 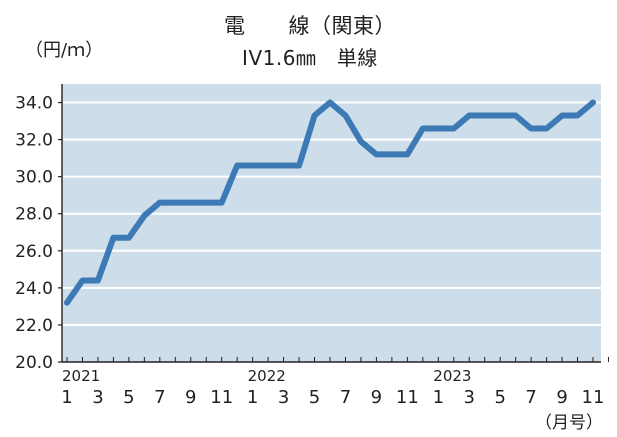 What do you see at coordinates (64, 50) in the screenshot?
I see `y-axis-unit: （円/ｍ）` at bounding box center [64, 50].